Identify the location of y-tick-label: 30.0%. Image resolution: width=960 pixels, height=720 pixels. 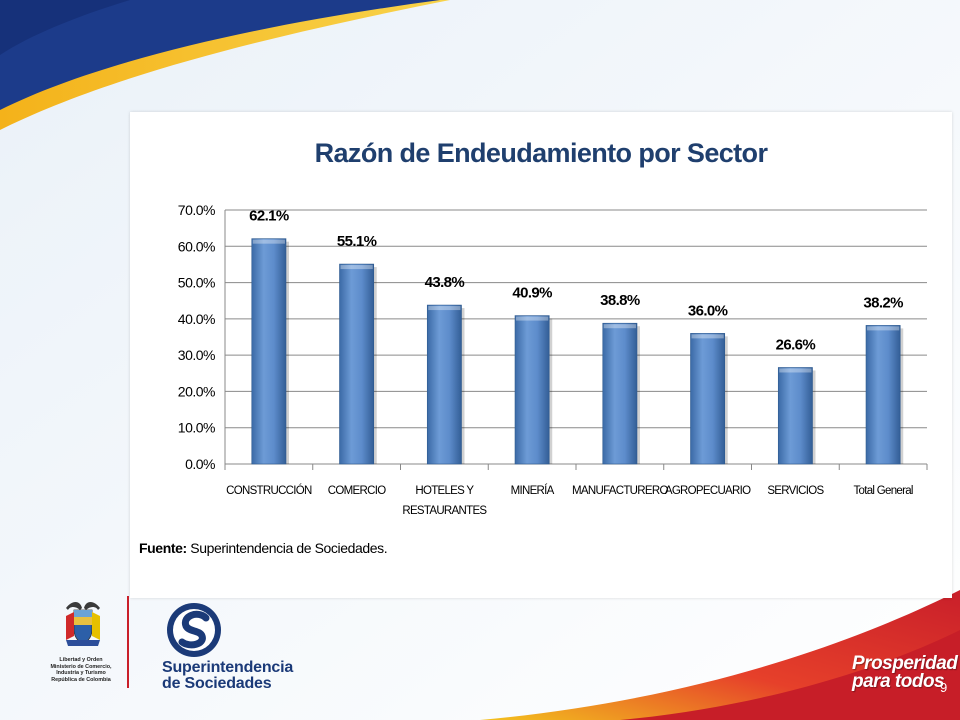
(196, 355).